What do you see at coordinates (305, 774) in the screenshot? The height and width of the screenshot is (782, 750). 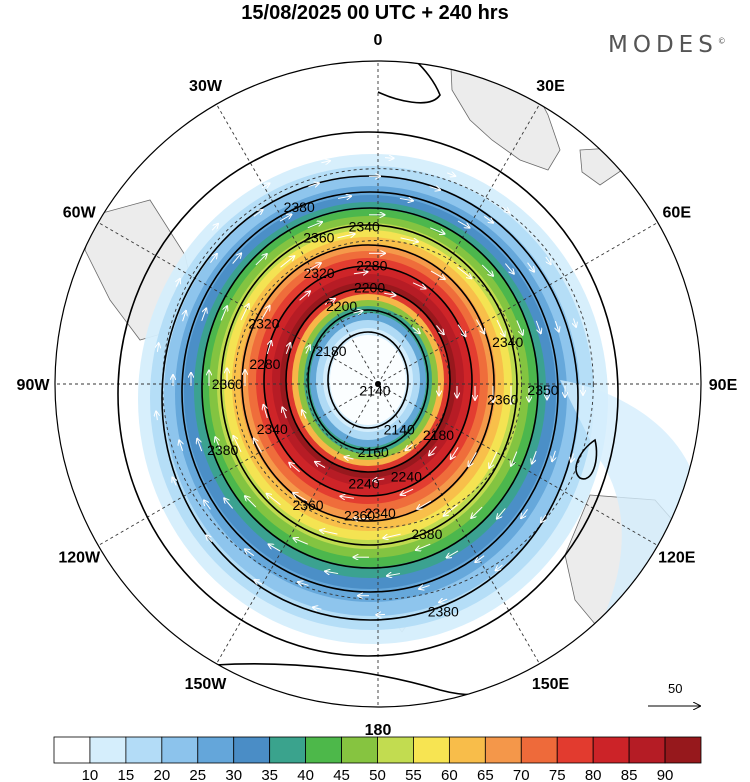 I see `colorbar-tick-label: 40` at bounding box center [305, 774].